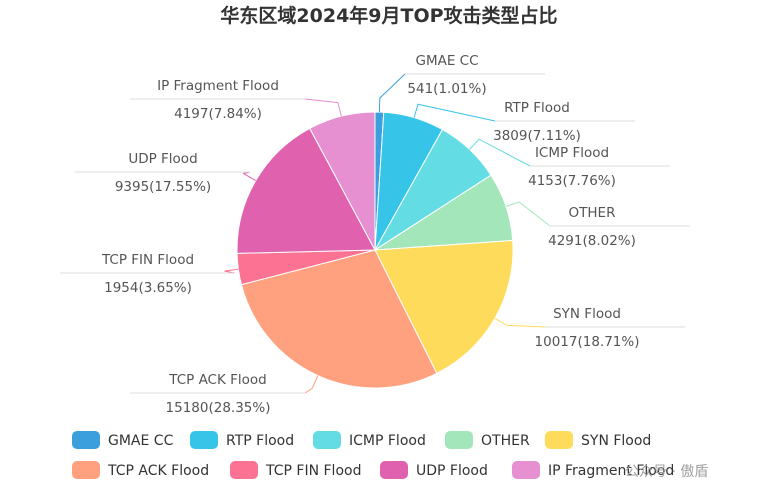 The width and height of the screenshot is (779, 502). What do you see at coordinates (313, 471) in the screenshot?
I see `legend-label: TCP FIN Flood` at bounding box center [313, 471].